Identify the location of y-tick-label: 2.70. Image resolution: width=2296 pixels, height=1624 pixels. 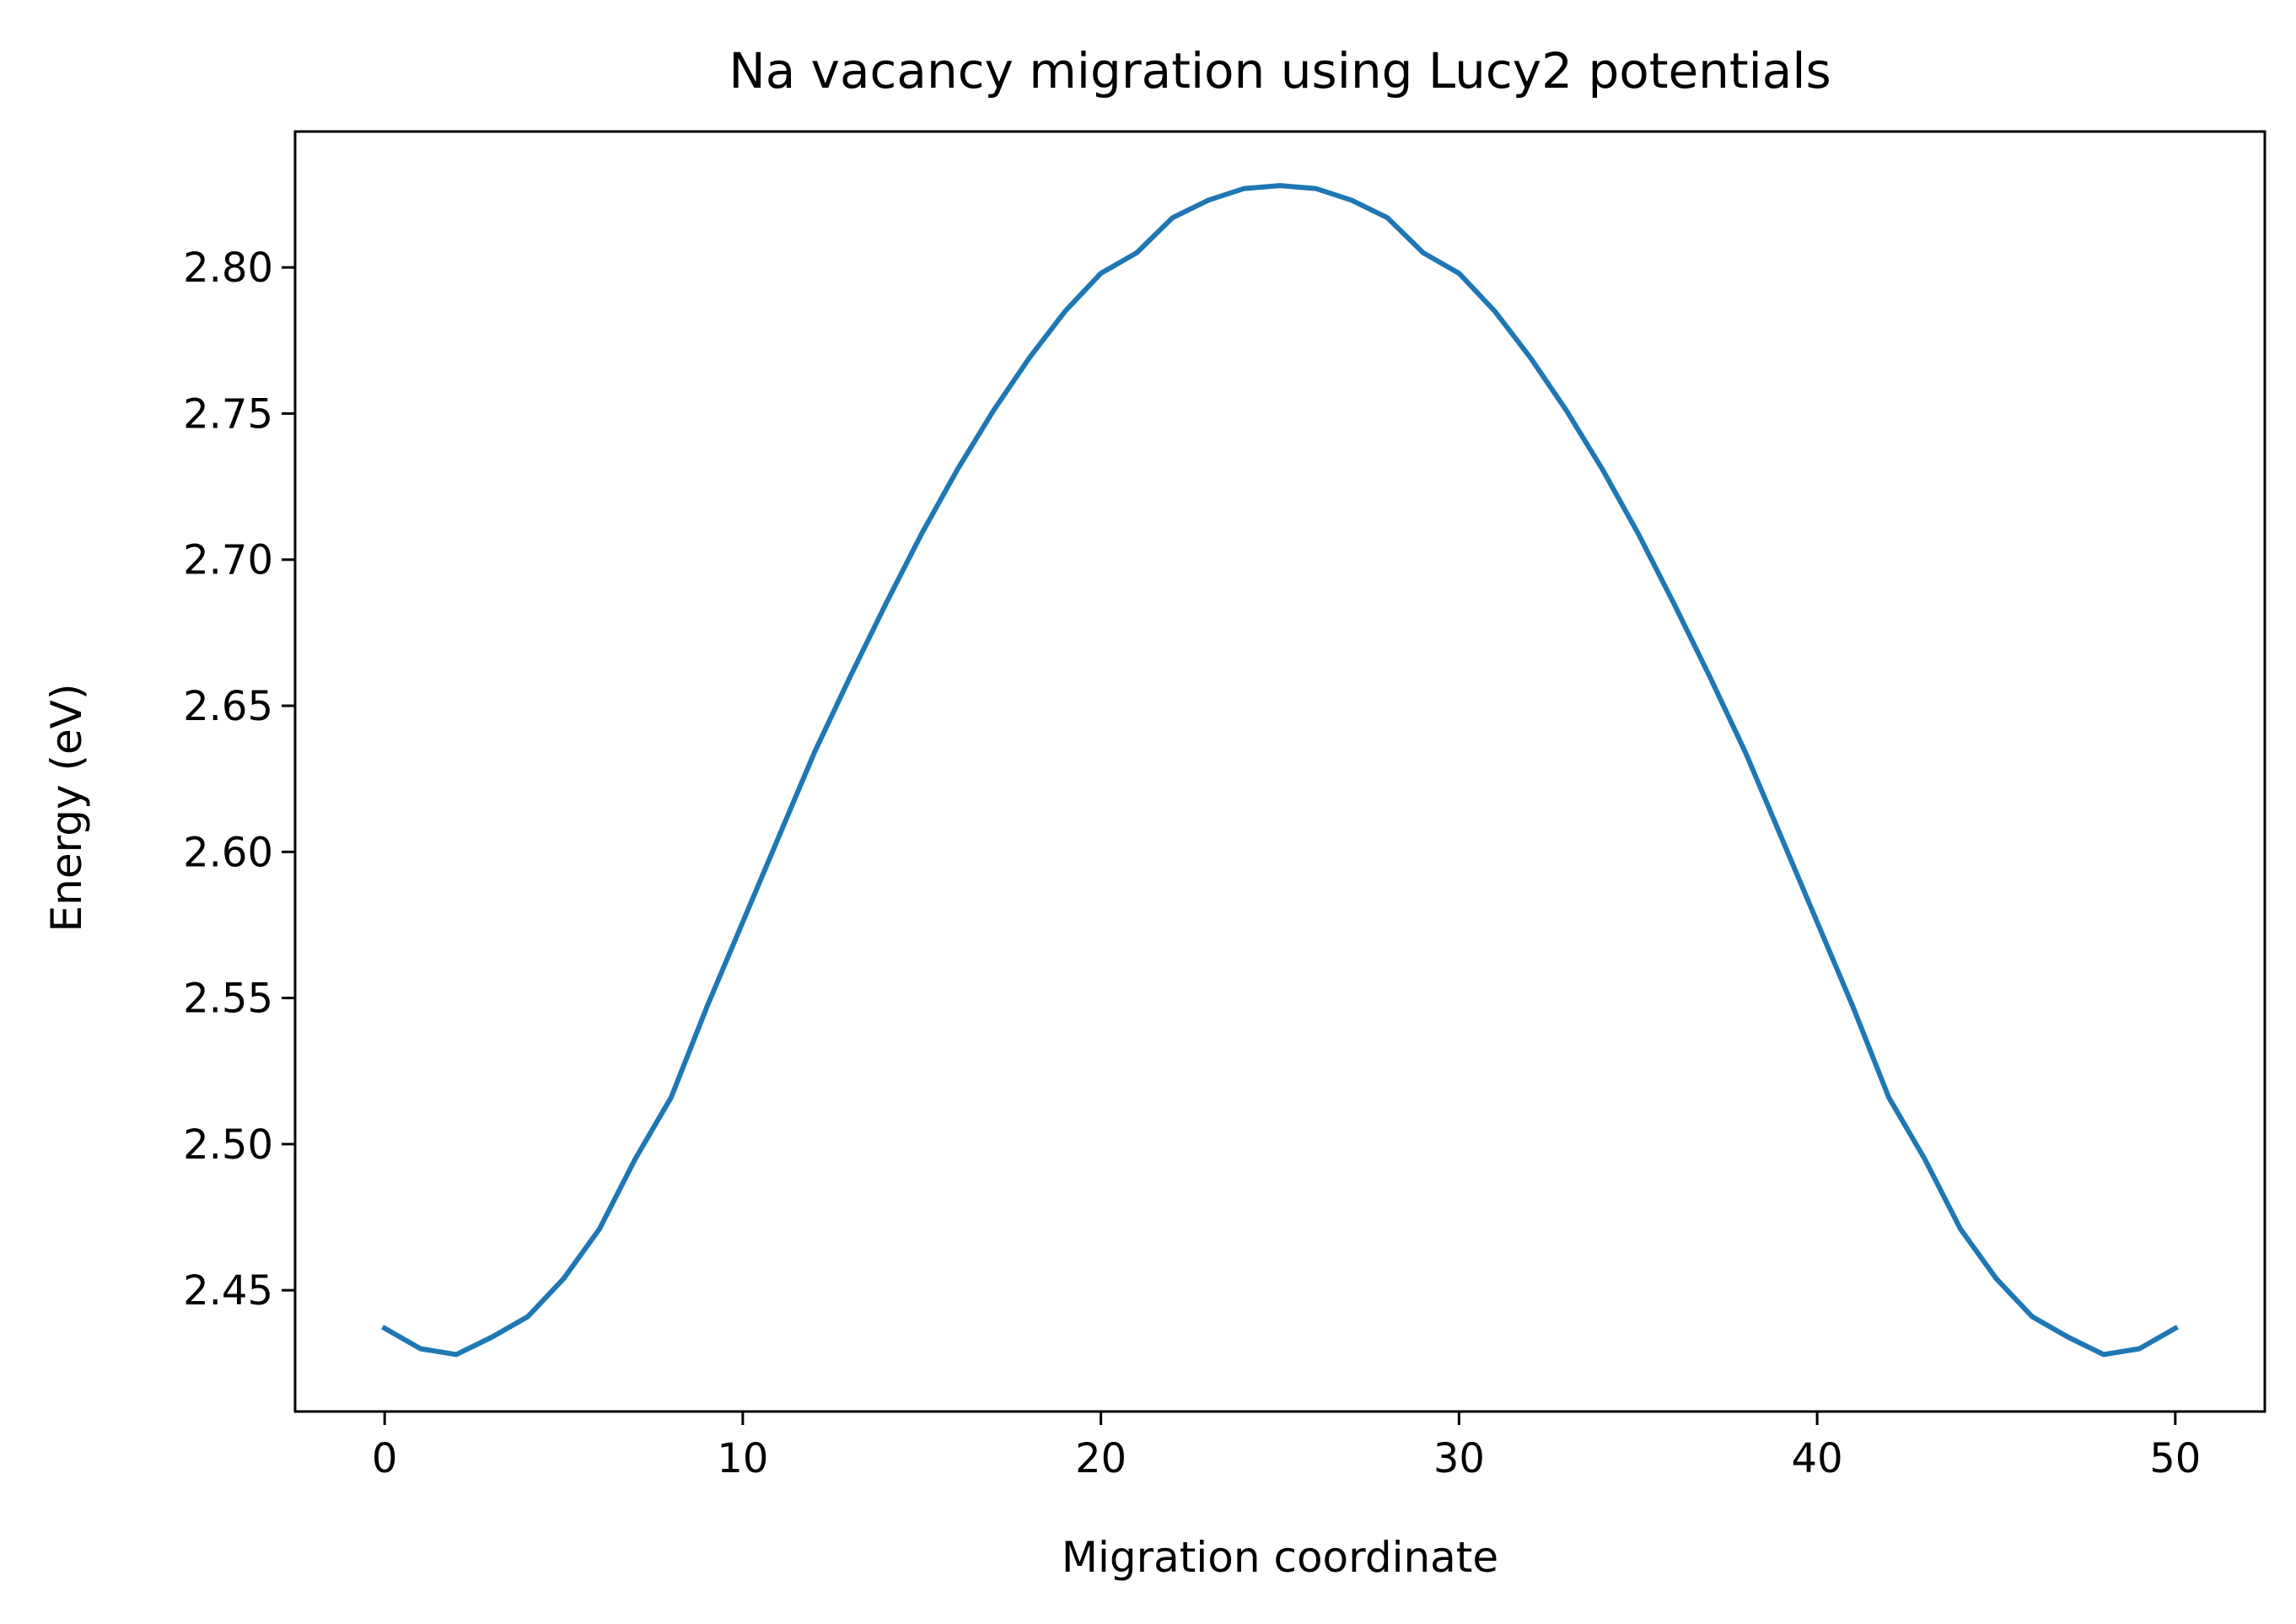
(228, 560).